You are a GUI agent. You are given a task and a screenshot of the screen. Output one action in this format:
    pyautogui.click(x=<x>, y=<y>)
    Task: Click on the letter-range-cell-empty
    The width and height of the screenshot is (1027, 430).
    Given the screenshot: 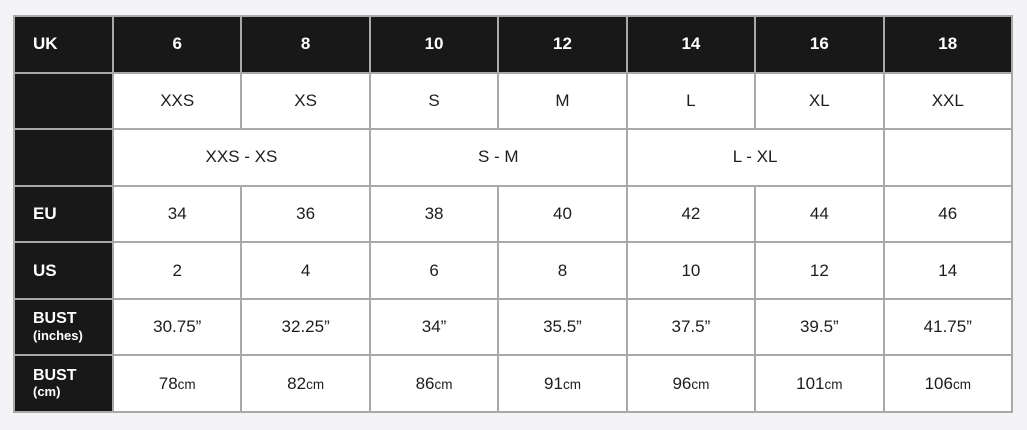 What is the action you would take?
    pyautogui.click(x=948, y=157)
    